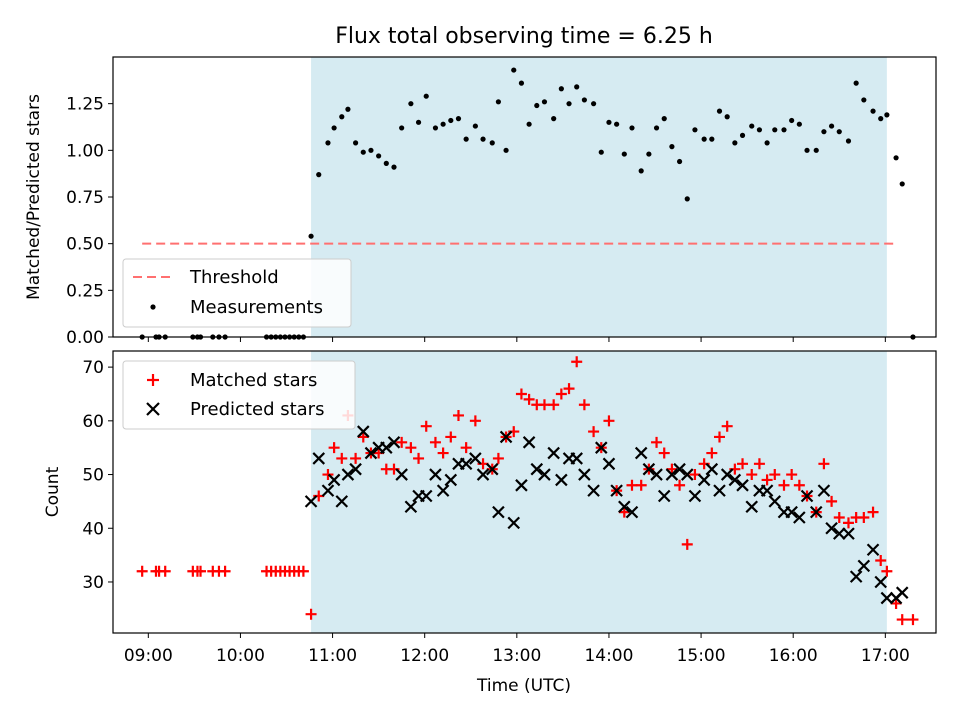 The height and width of the screenshot is (720, 960). I want to click on count-legend-box, so click(239, 395).